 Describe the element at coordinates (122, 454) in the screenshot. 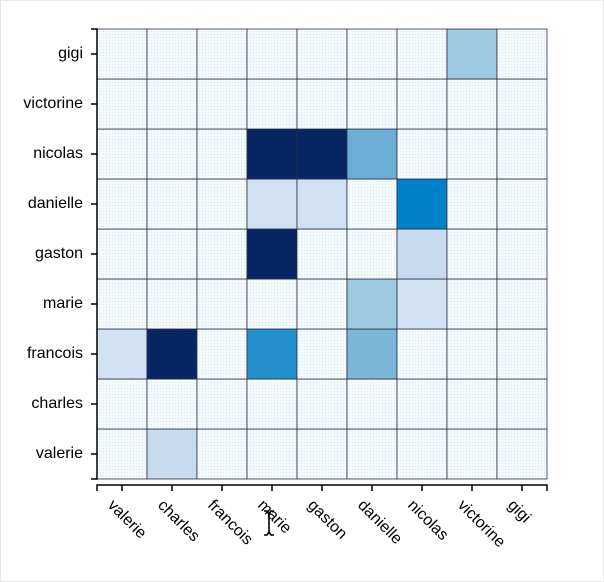

I see `heatmap-cell-valerie-valerie` at that location.